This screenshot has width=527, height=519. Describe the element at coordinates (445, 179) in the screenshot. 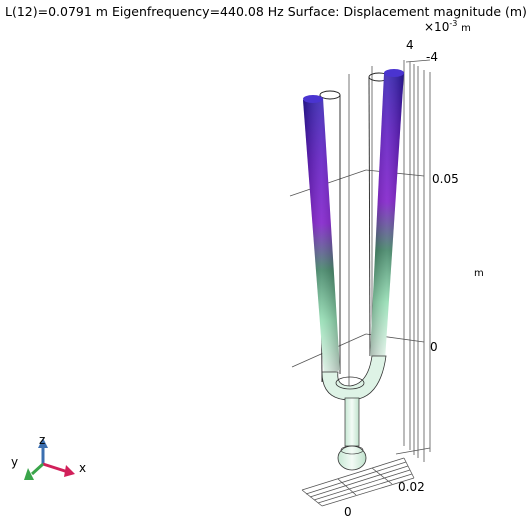

I see `z-axis-tick-top: 0.05` at that location.